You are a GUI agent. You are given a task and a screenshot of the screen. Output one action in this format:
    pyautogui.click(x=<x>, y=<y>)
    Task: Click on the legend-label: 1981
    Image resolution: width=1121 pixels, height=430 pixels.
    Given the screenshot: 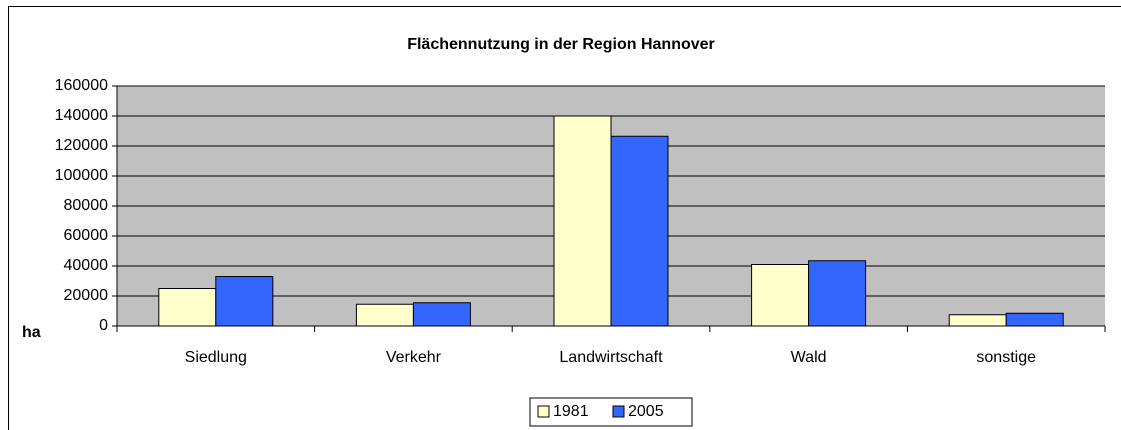 What is the action you would take?
    pyautogui.click(x=571, y=411)
    